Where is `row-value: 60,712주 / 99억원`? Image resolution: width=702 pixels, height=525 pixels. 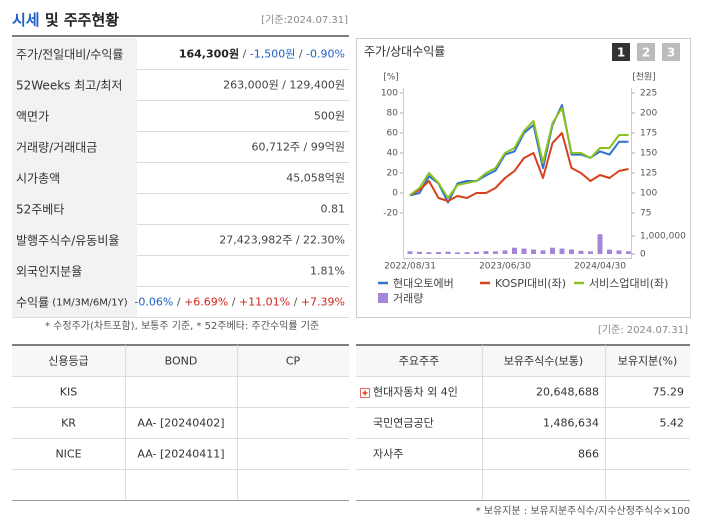 row-value: 60,712주 / 99억원 is located at coordinates (298, 147).